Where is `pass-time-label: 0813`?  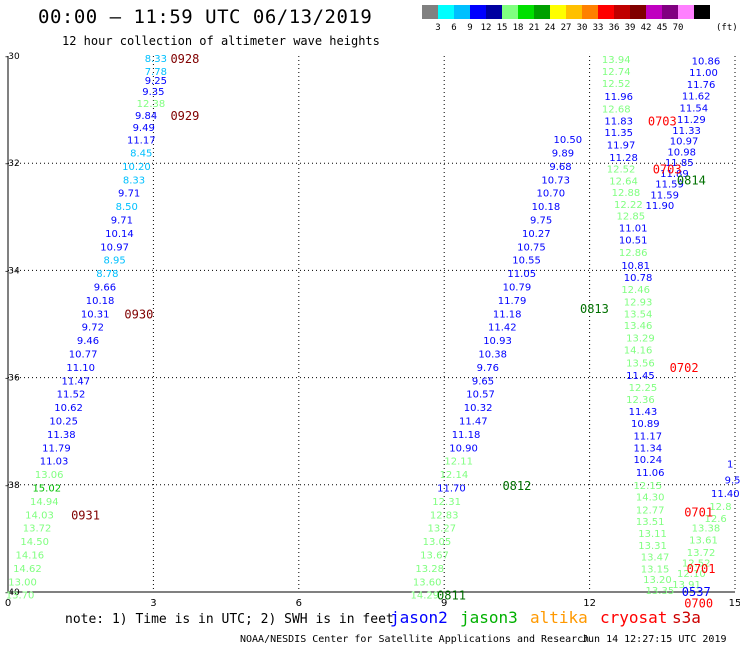 pass-time-label: 0813 is located at coordinates (594, 309).